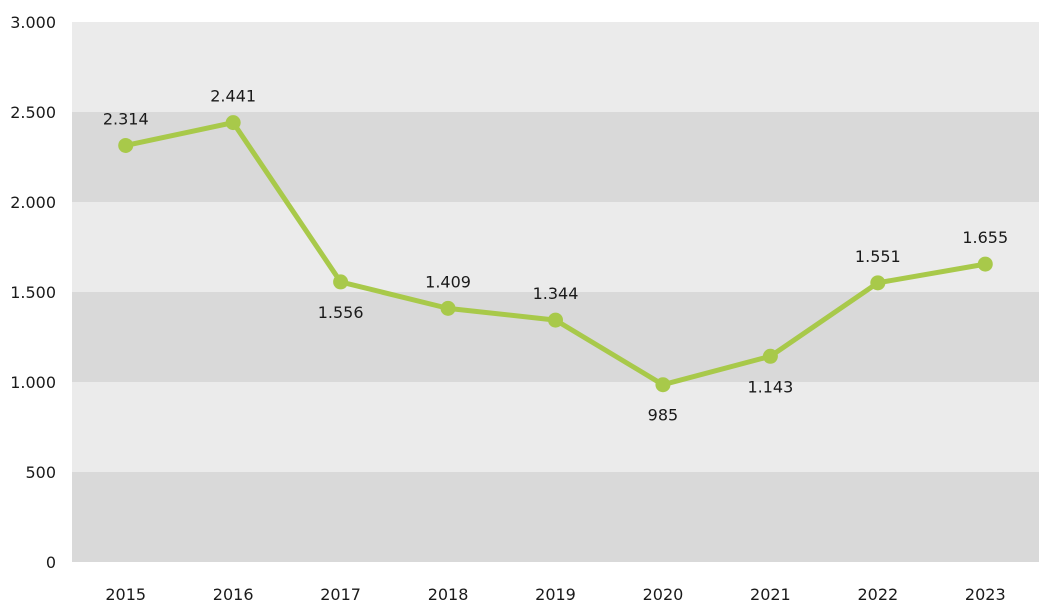 Image resolution: width=1039 pixels, height=610 pixels. I want to click on x-tick-label: 2022, so click(877, 594).